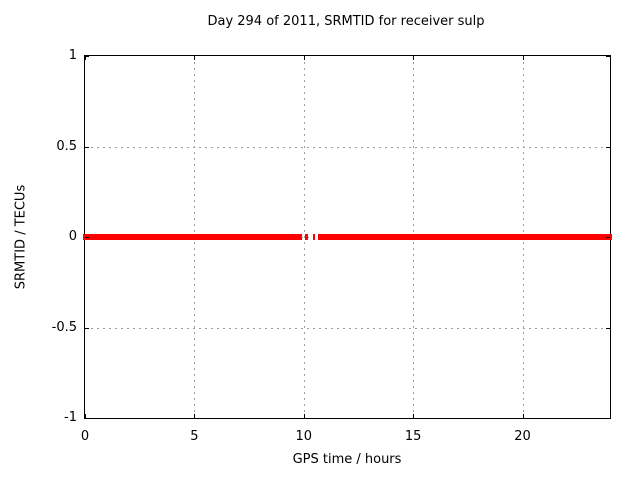 This screenshot has width=640, height=480. Describe the element at coordinates (413, 436) in the screenshot. I see `x-tick-label: 15` at that location.